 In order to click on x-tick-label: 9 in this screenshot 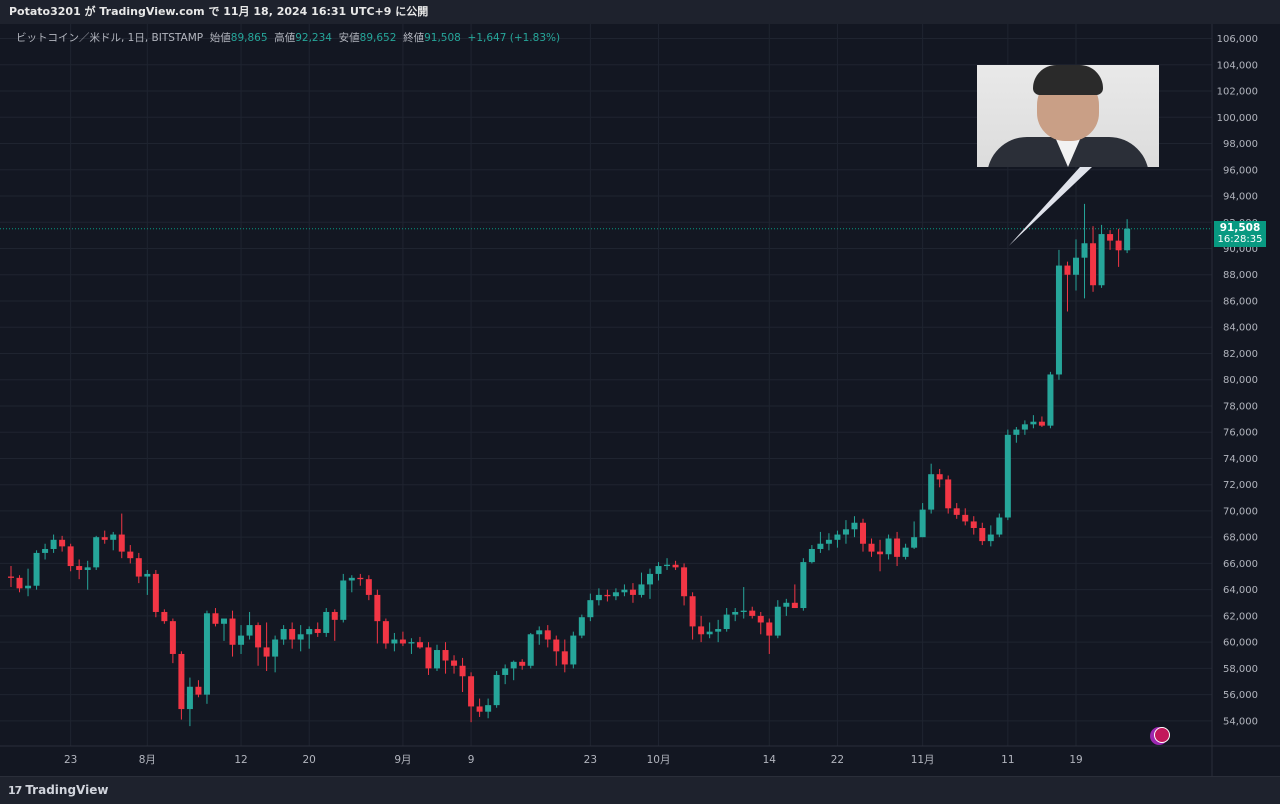, I will do `click(471, 760)`.